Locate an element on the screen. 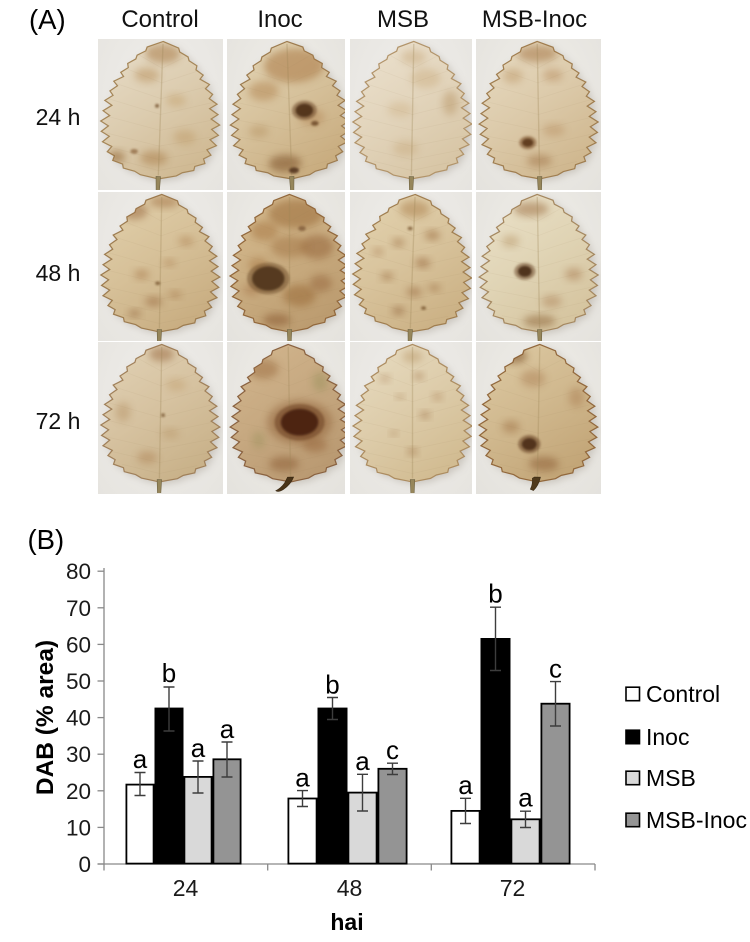 The height and width of the screenshot is (942, 750). svg-text: MSB-Inoc is located at coordinates (696, 820).